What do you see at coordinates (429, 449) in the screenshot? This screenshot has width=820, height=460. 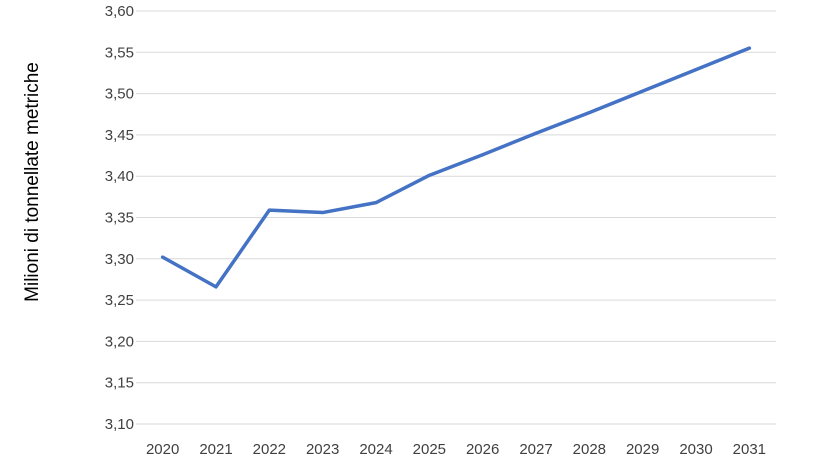 I see `x-tick-label: 2025` at bounding box center [429, 449].